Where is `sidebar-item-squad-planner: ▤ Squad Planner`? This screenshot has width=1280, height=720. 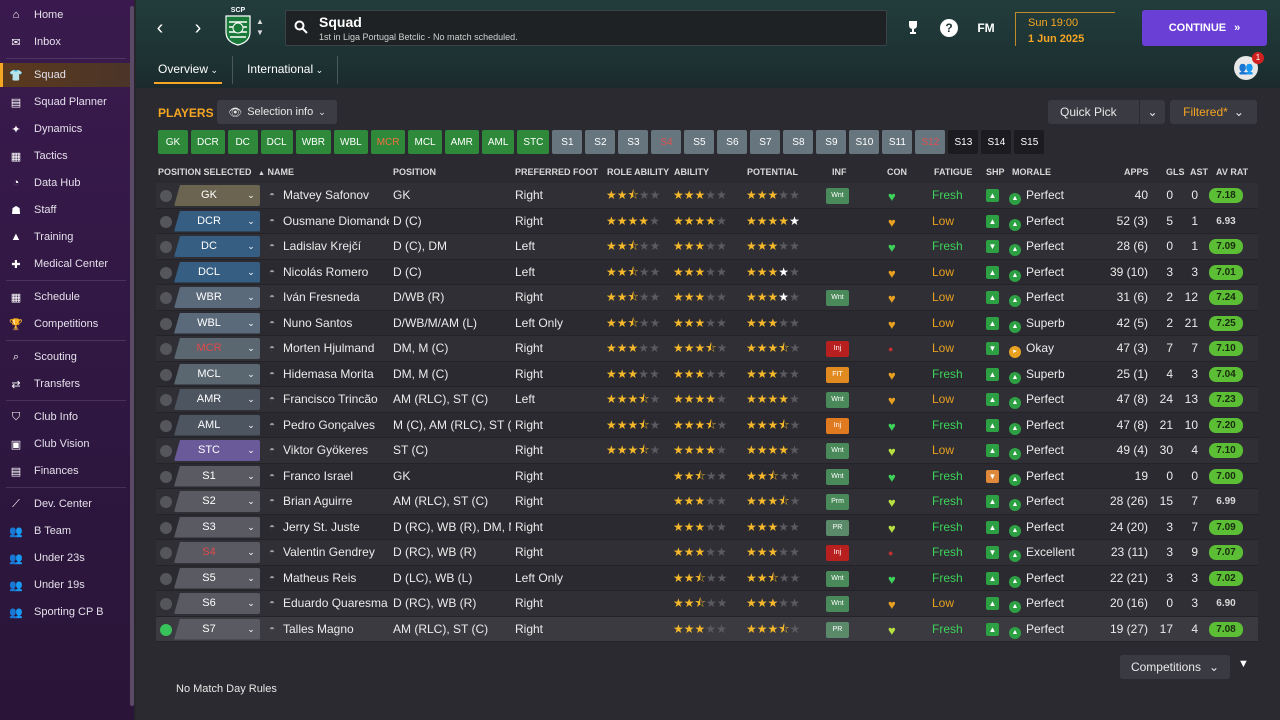
sidebar-item-squad-planner: ▤ Squad Planner is located at coordinates (65, 102).